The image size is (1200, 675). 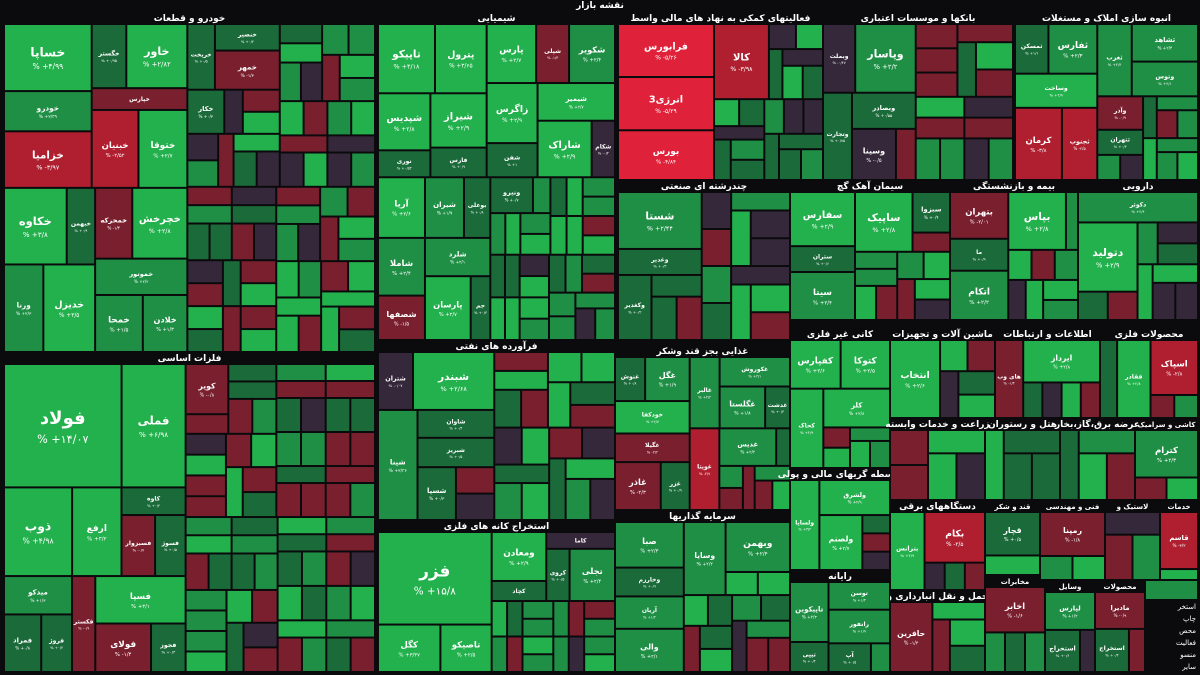 I want to click on treemap-tile: غالبر% +۲/۲, so click(x=704, y=393).